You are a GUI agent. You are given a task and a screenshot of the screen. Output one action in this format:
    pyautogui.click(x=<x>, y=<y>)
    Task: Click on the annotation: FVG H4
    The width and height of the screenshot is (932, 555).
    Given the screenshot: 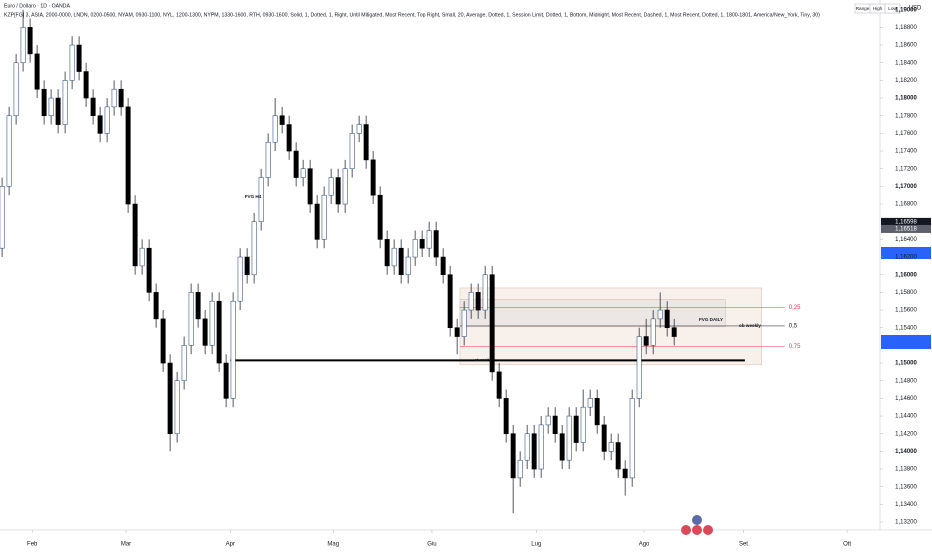 What is the action you would take?
    pyautogui.click(x=253, y=196)
    